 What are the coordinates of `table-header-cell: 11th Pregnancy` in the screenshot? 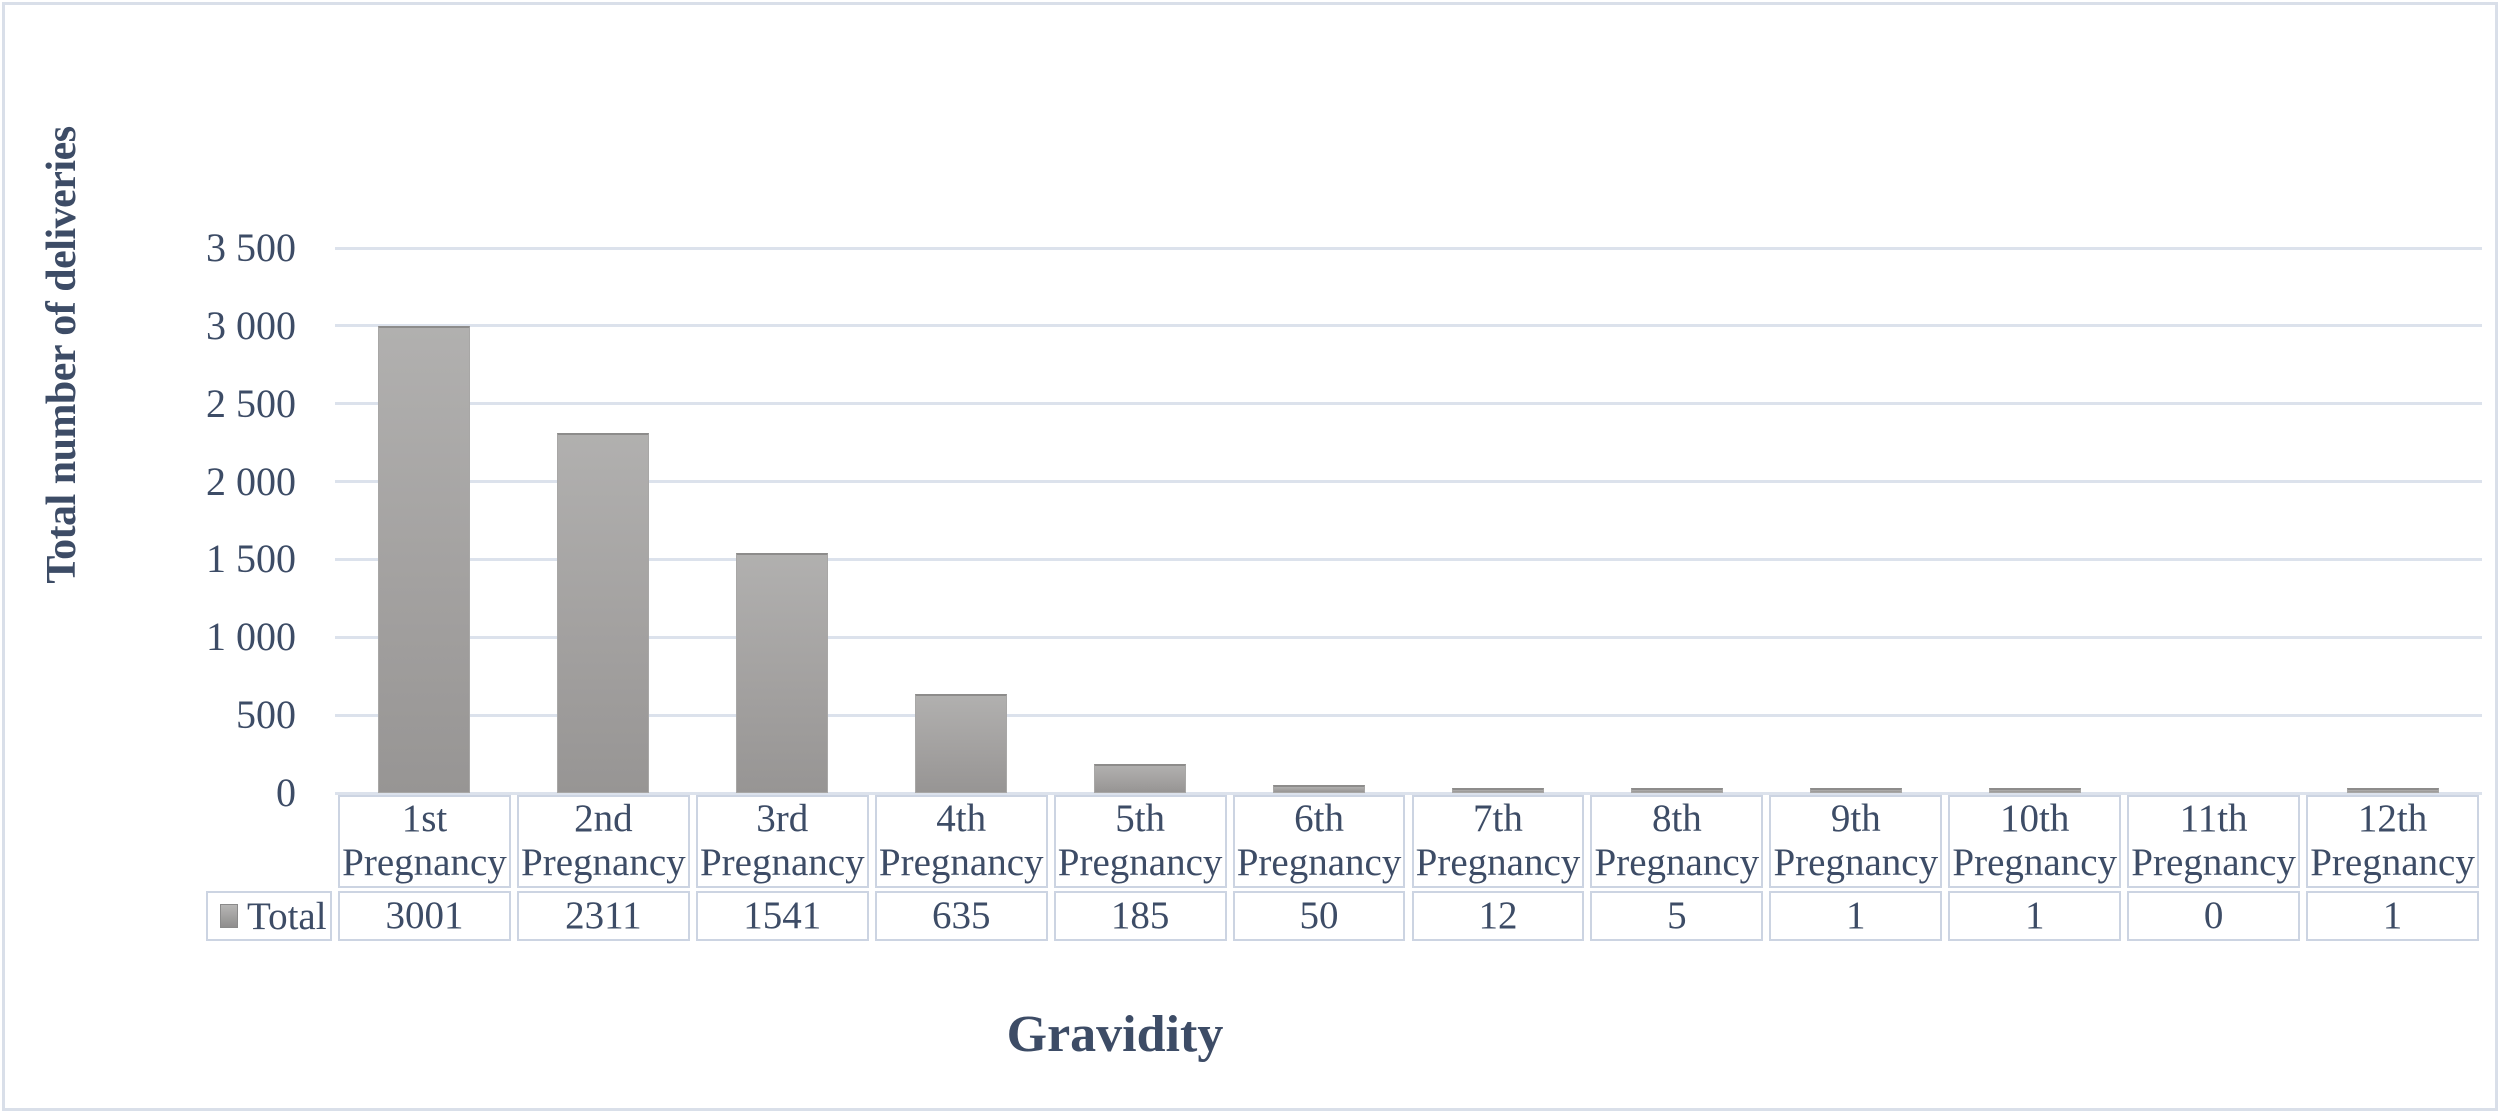 It's located at (2214, 841).